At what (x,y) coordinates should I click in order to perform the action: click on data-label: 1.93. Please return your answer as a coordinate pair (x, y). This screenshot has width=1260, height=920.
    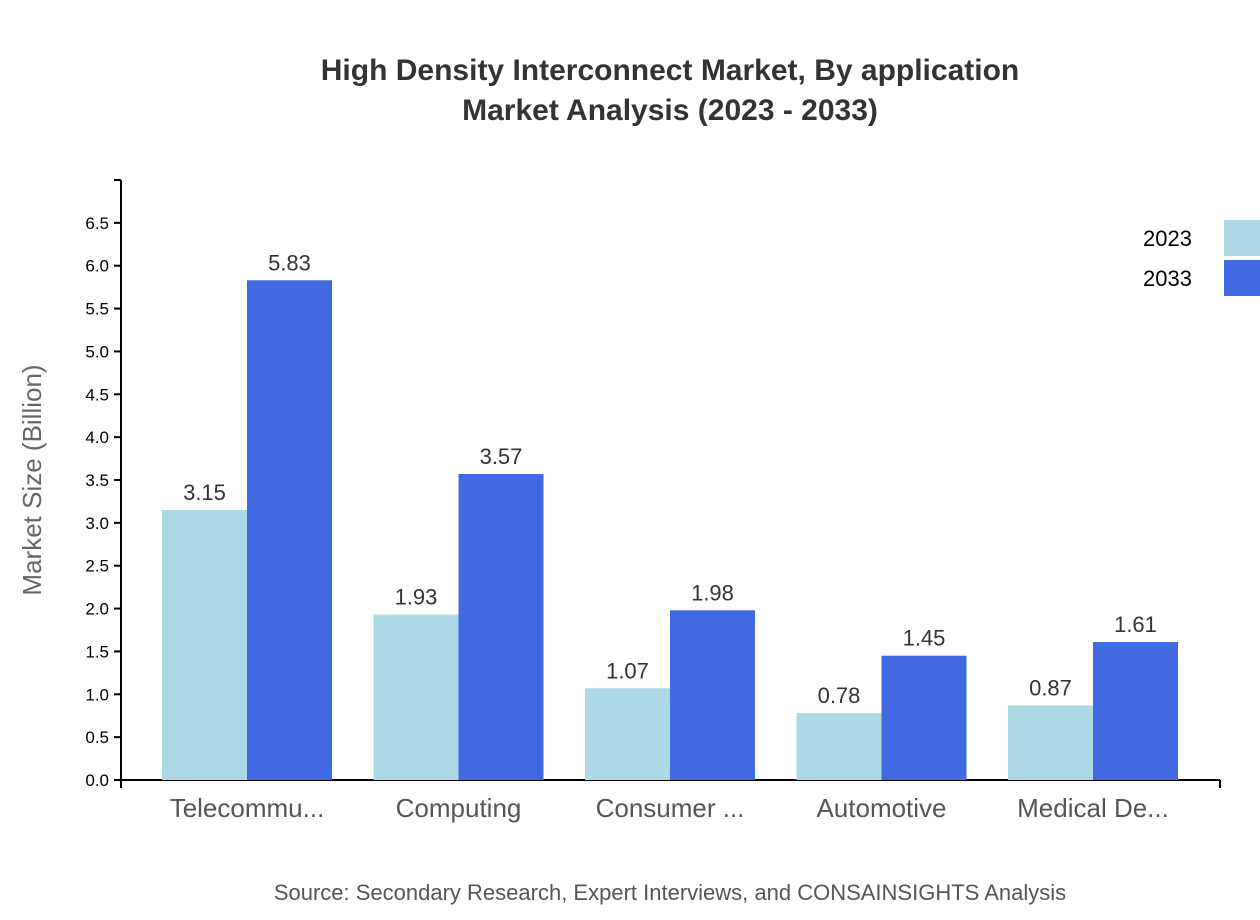
    Looking at the image, I should click on (416, 597).